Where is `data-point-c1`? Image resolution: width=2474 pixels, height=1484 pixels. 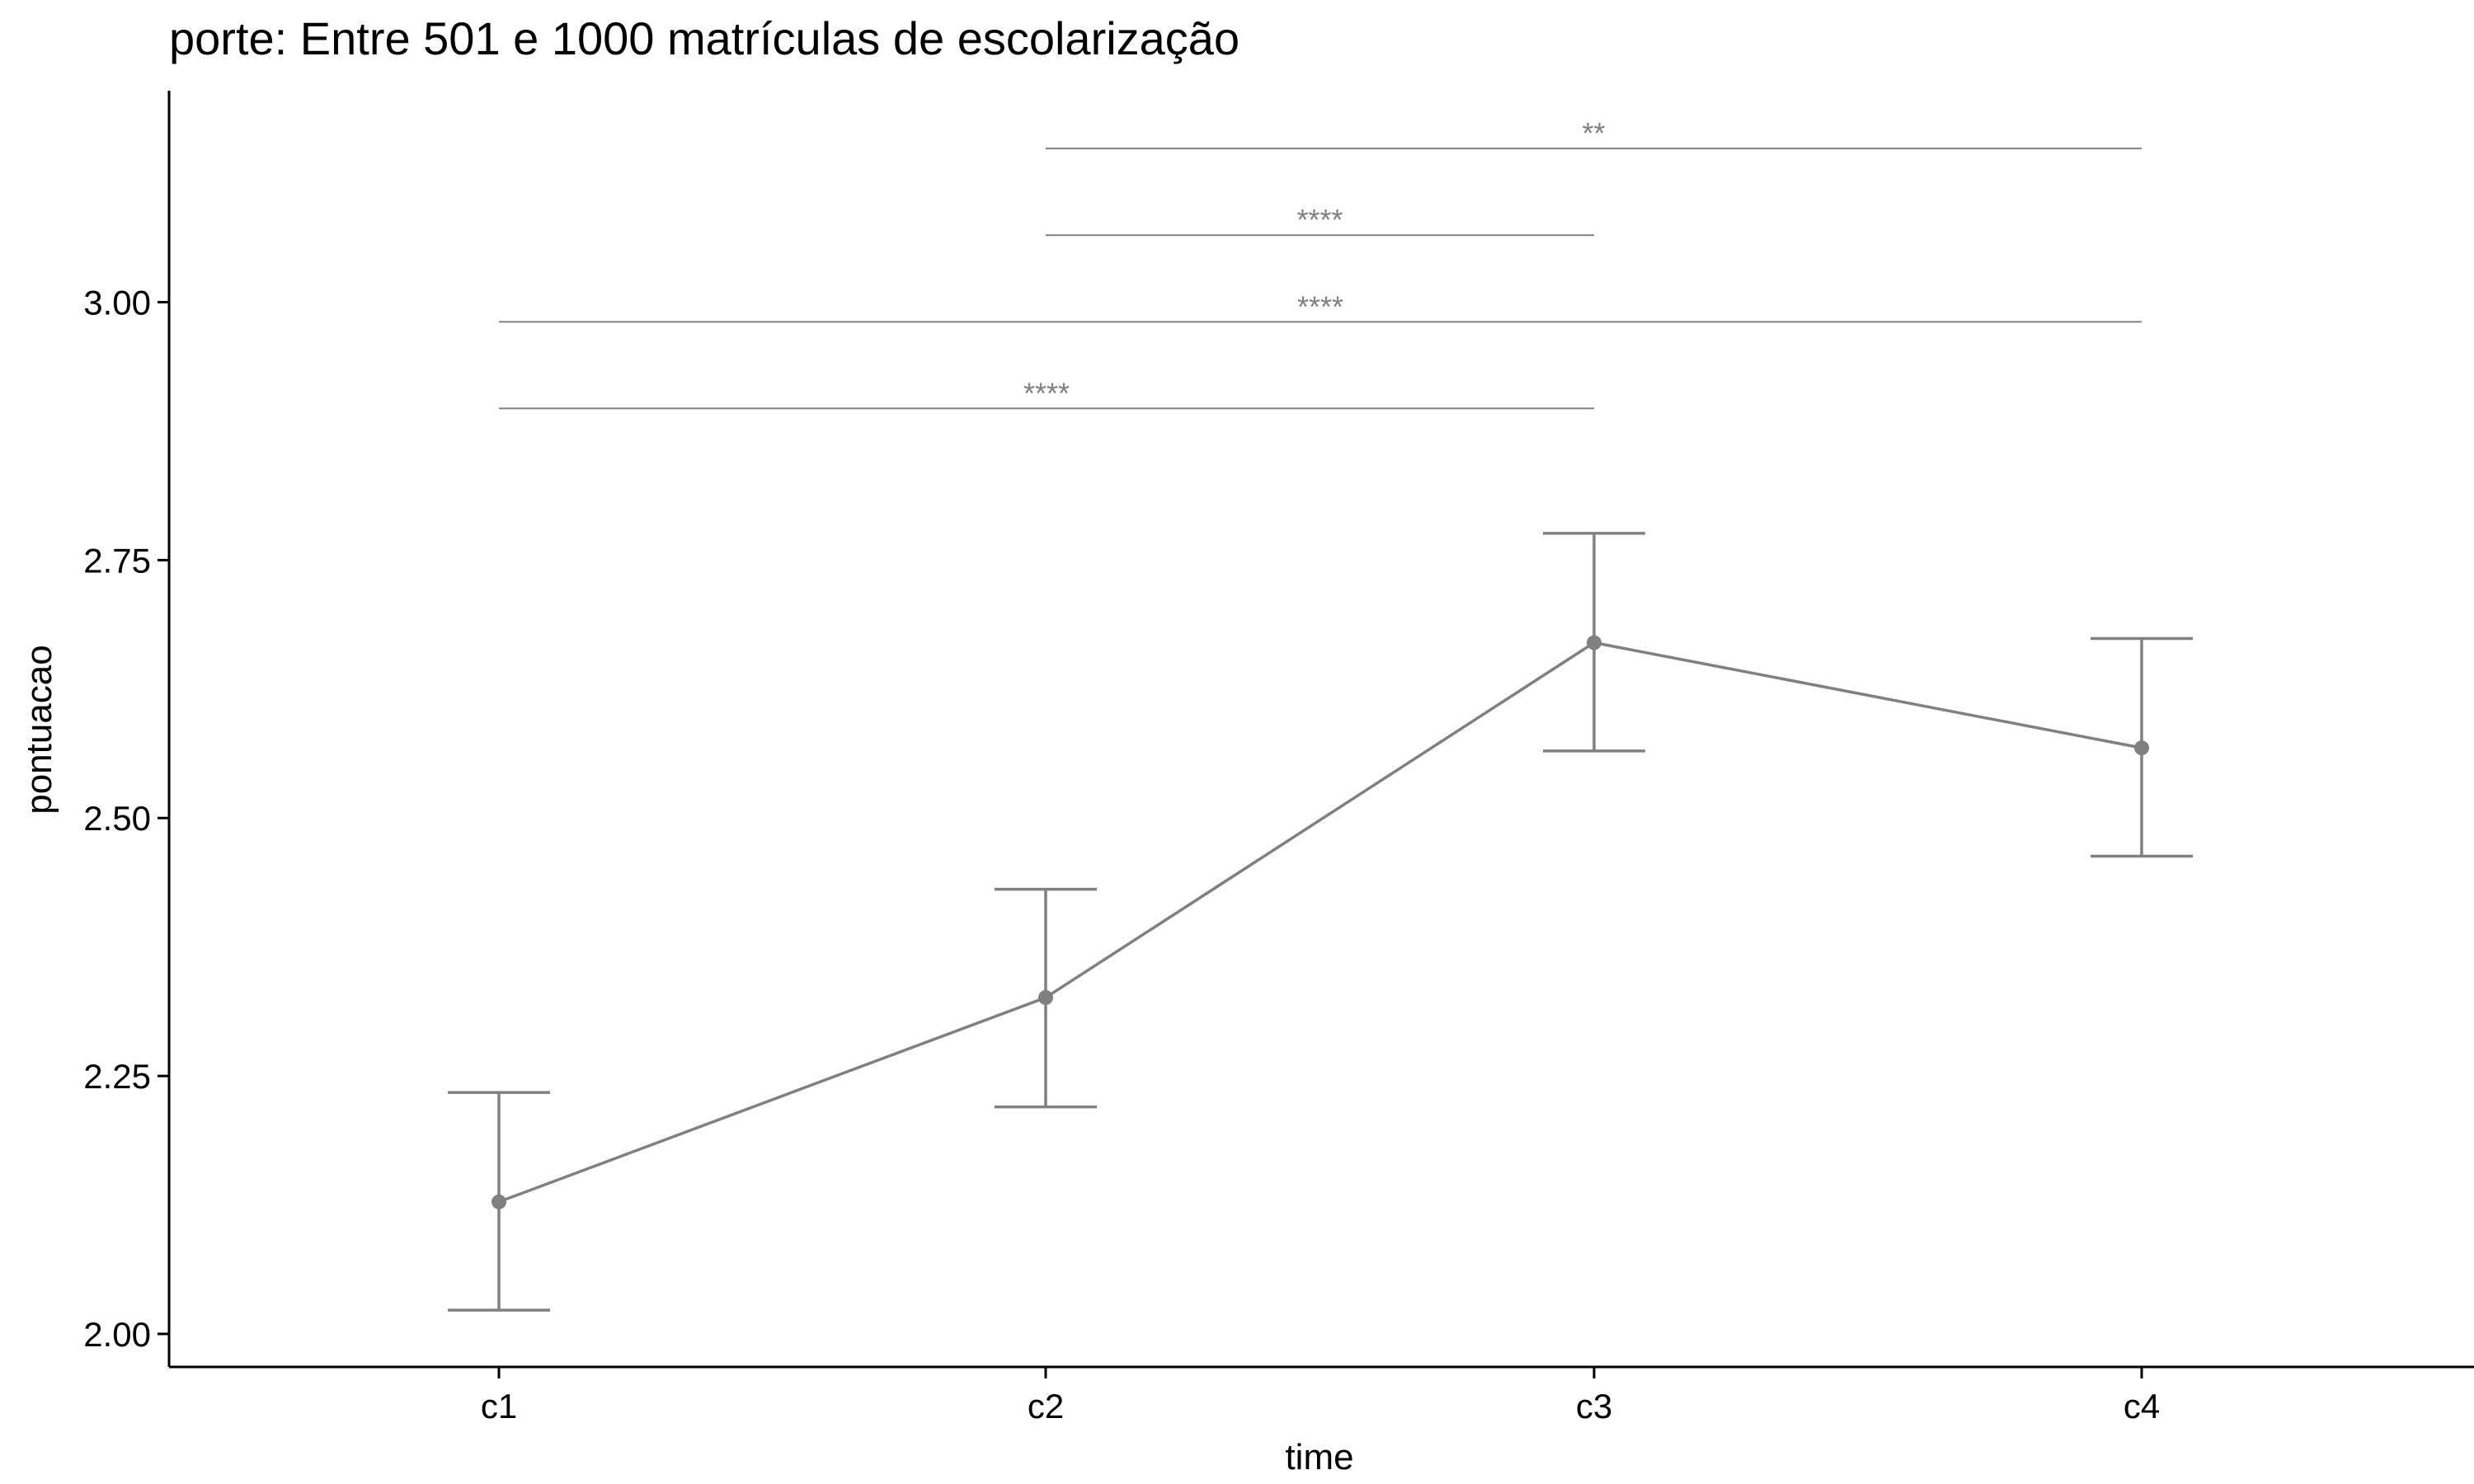
data-point-c1 is located at coordinates (499, 1201).